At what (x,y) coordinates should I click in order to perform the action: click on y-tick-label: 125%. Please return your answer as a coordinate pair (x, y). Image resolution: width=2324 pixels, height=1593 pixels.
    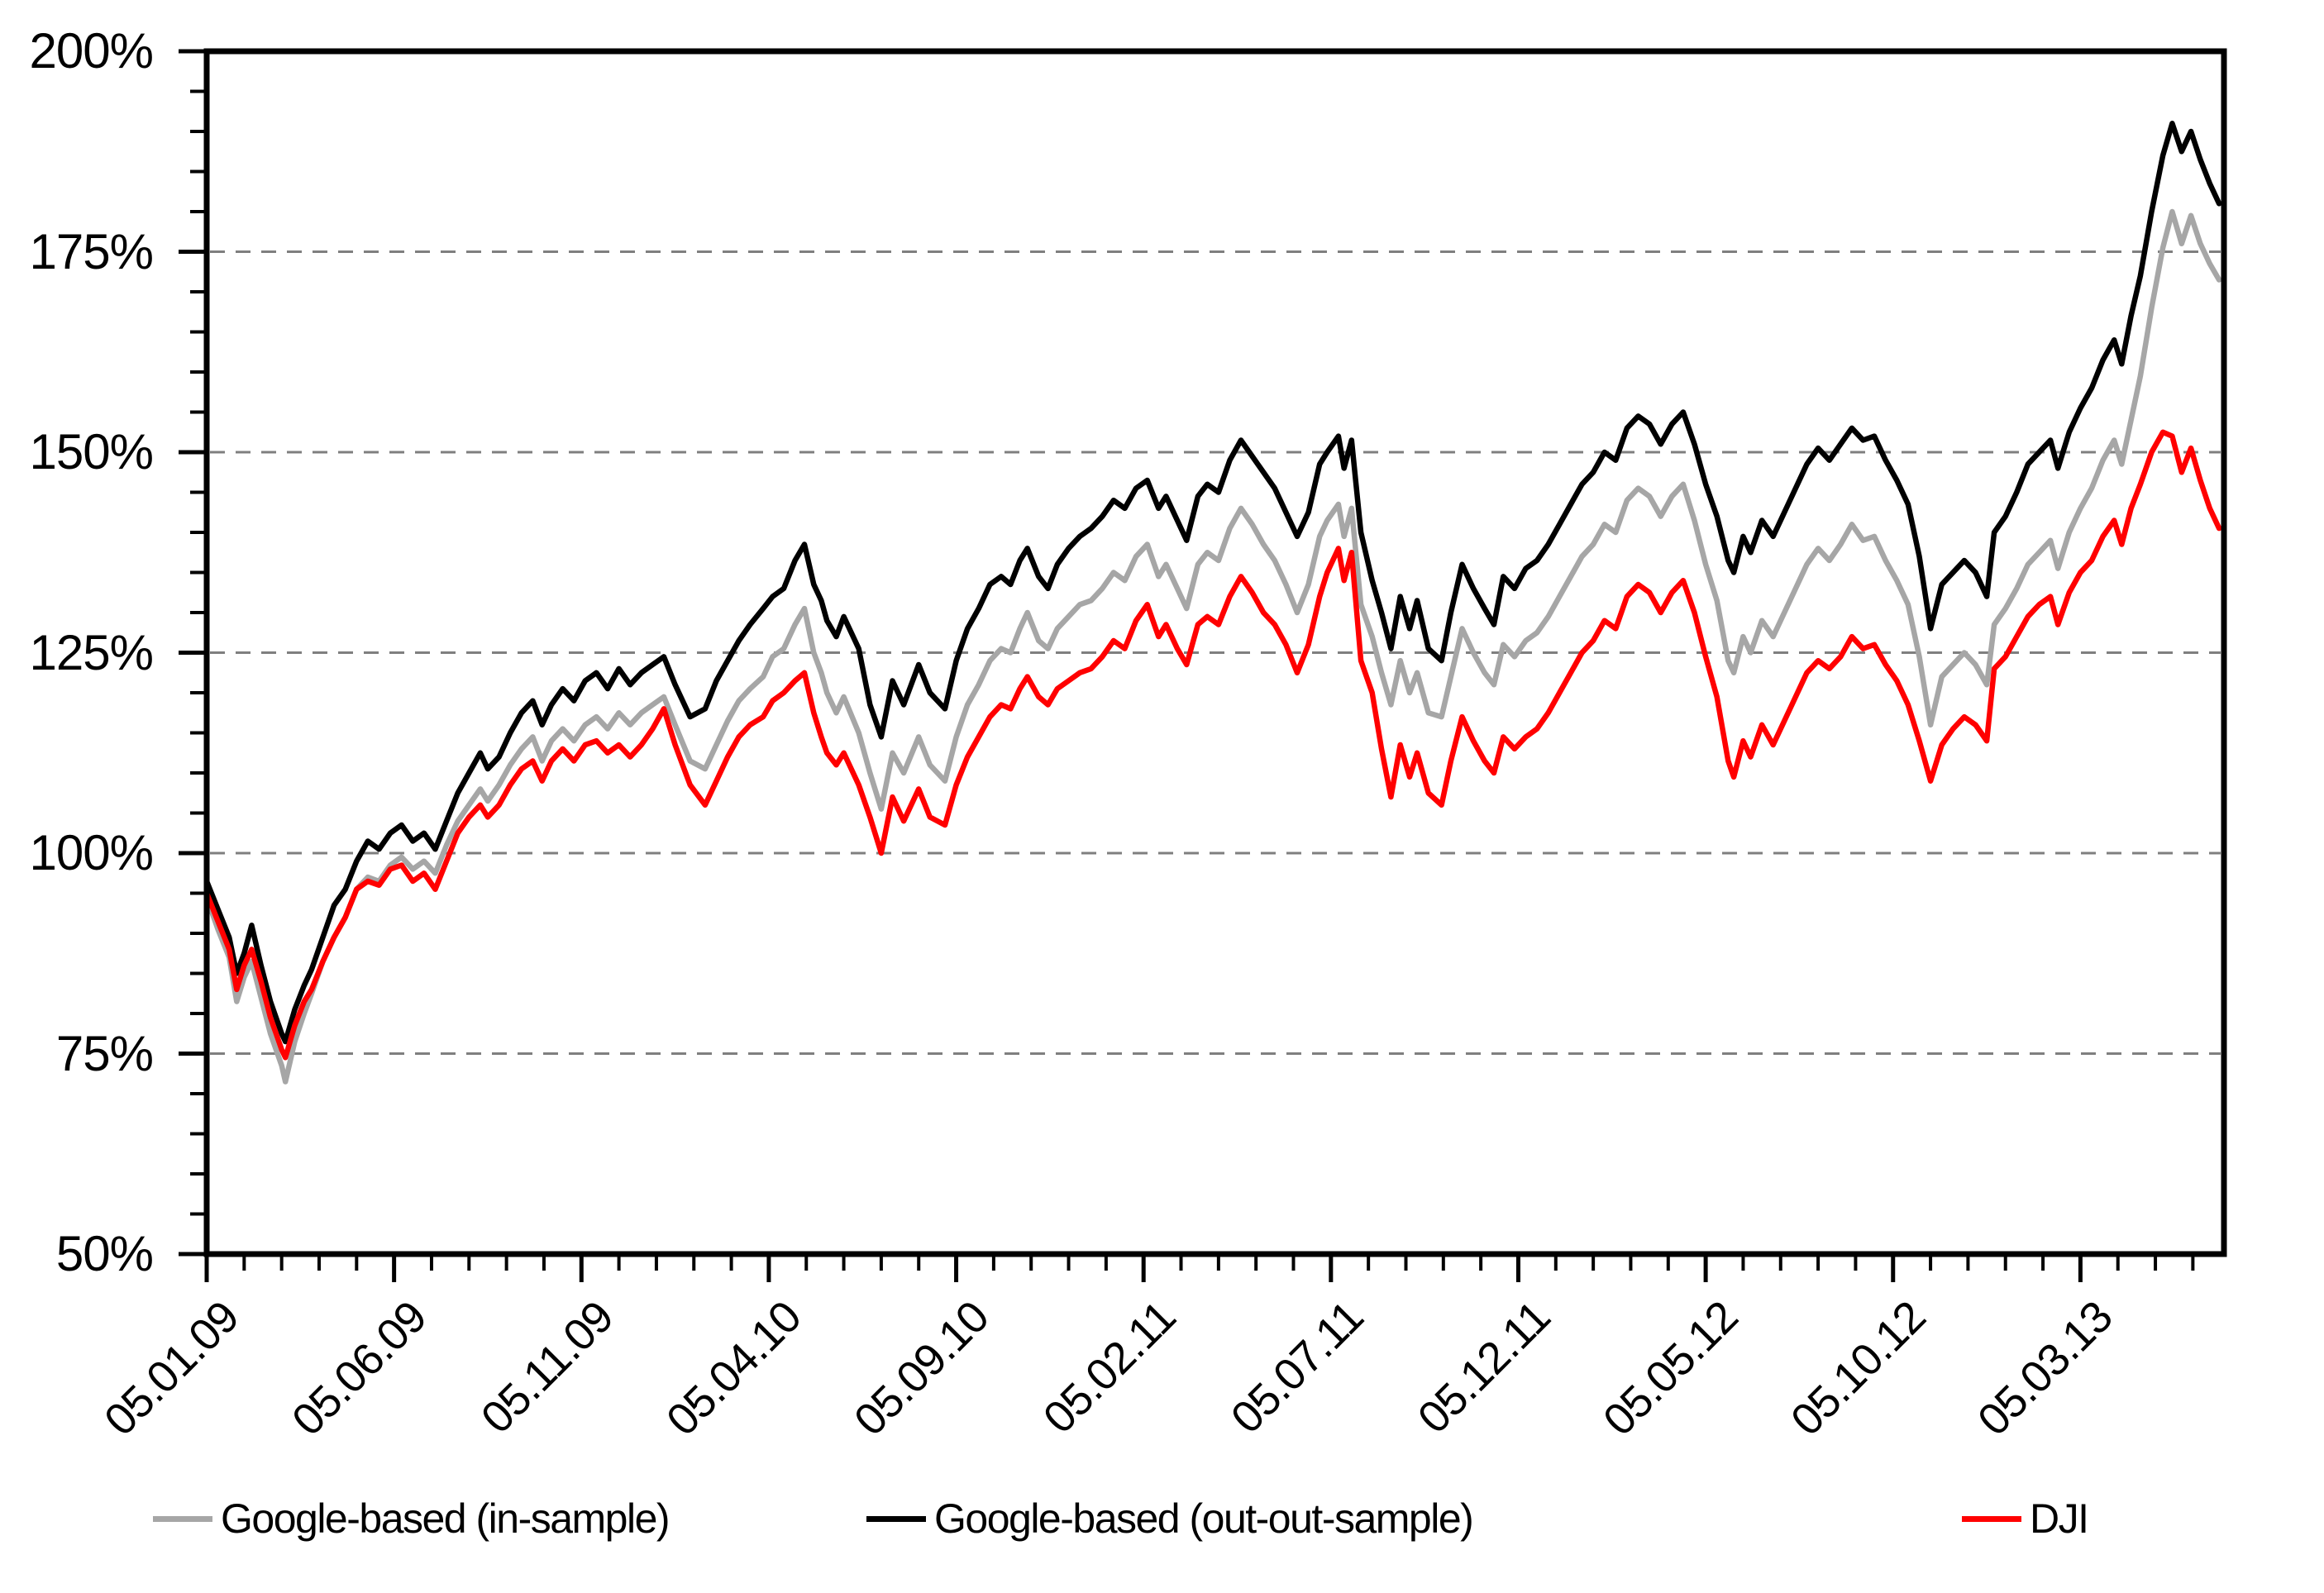
    Looking at the image, I should click on (91, 652).